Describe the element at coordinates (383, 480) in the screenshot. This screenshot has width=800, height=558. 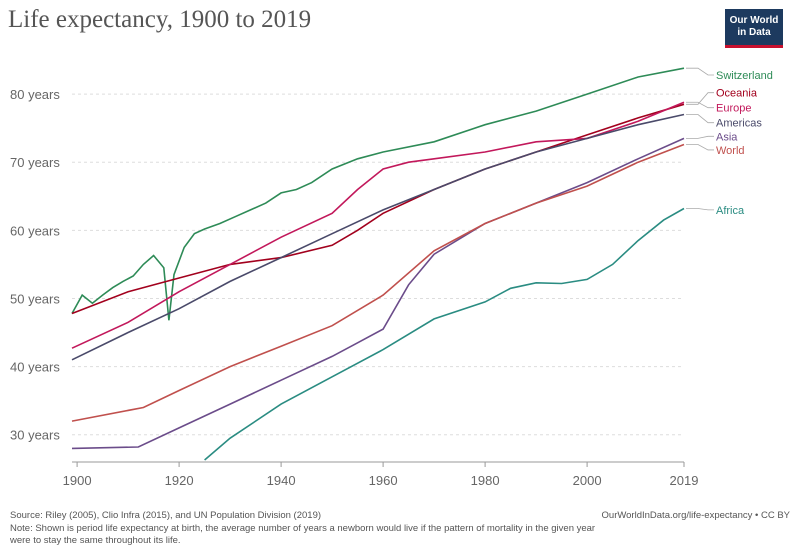
I see `x-tick-label: 1960` at that location.